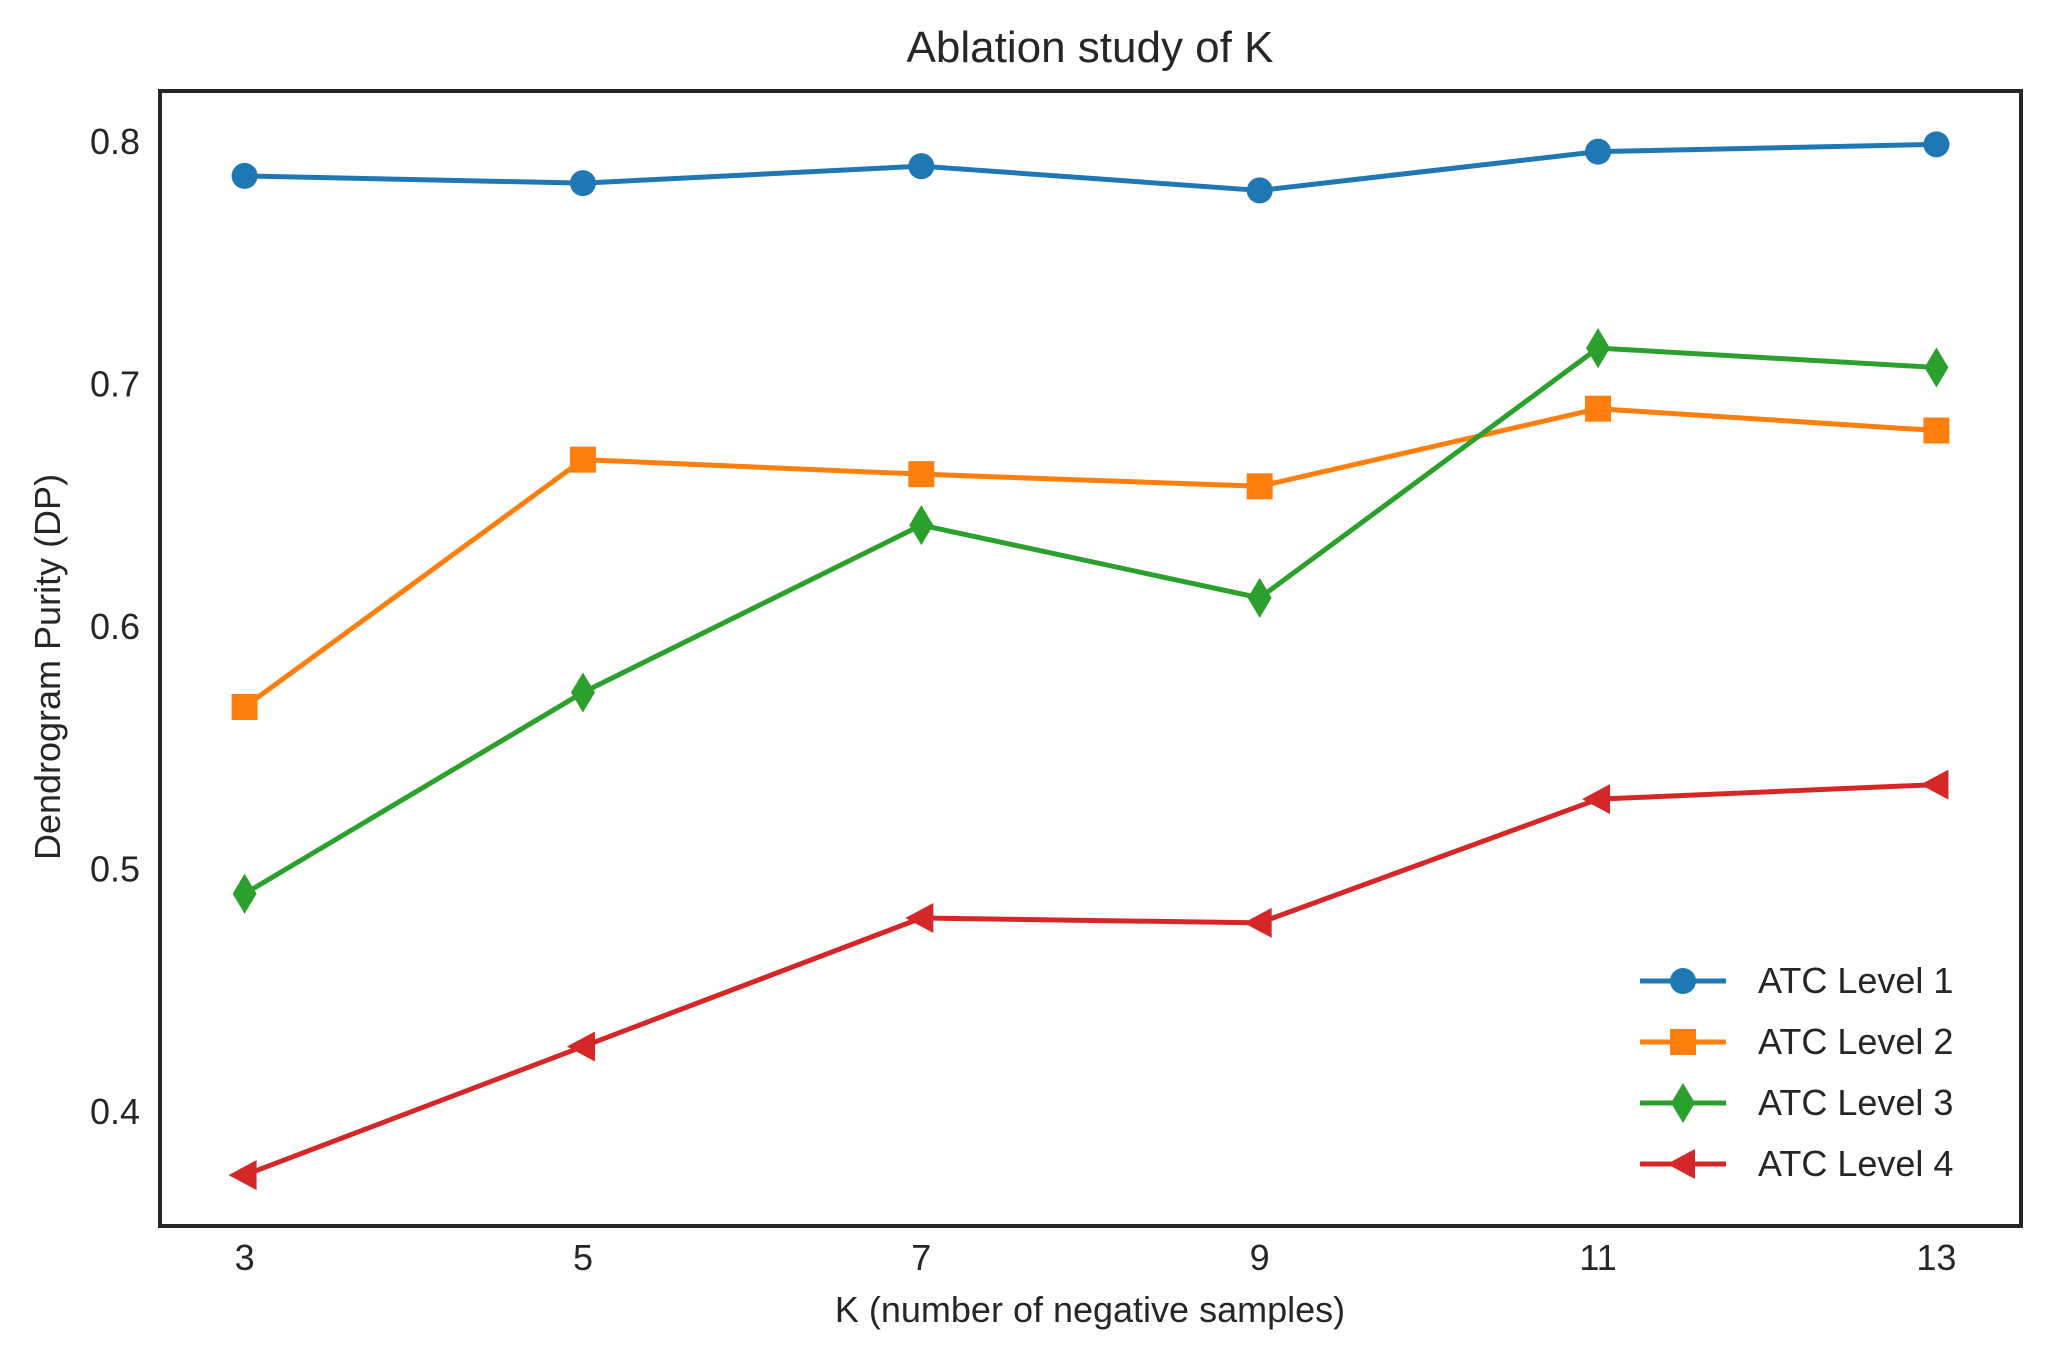  Describe the element at coordinates (1090, 1309) in the screenshot. I see `x-axis-label: K (number of negative samples)` at that location.